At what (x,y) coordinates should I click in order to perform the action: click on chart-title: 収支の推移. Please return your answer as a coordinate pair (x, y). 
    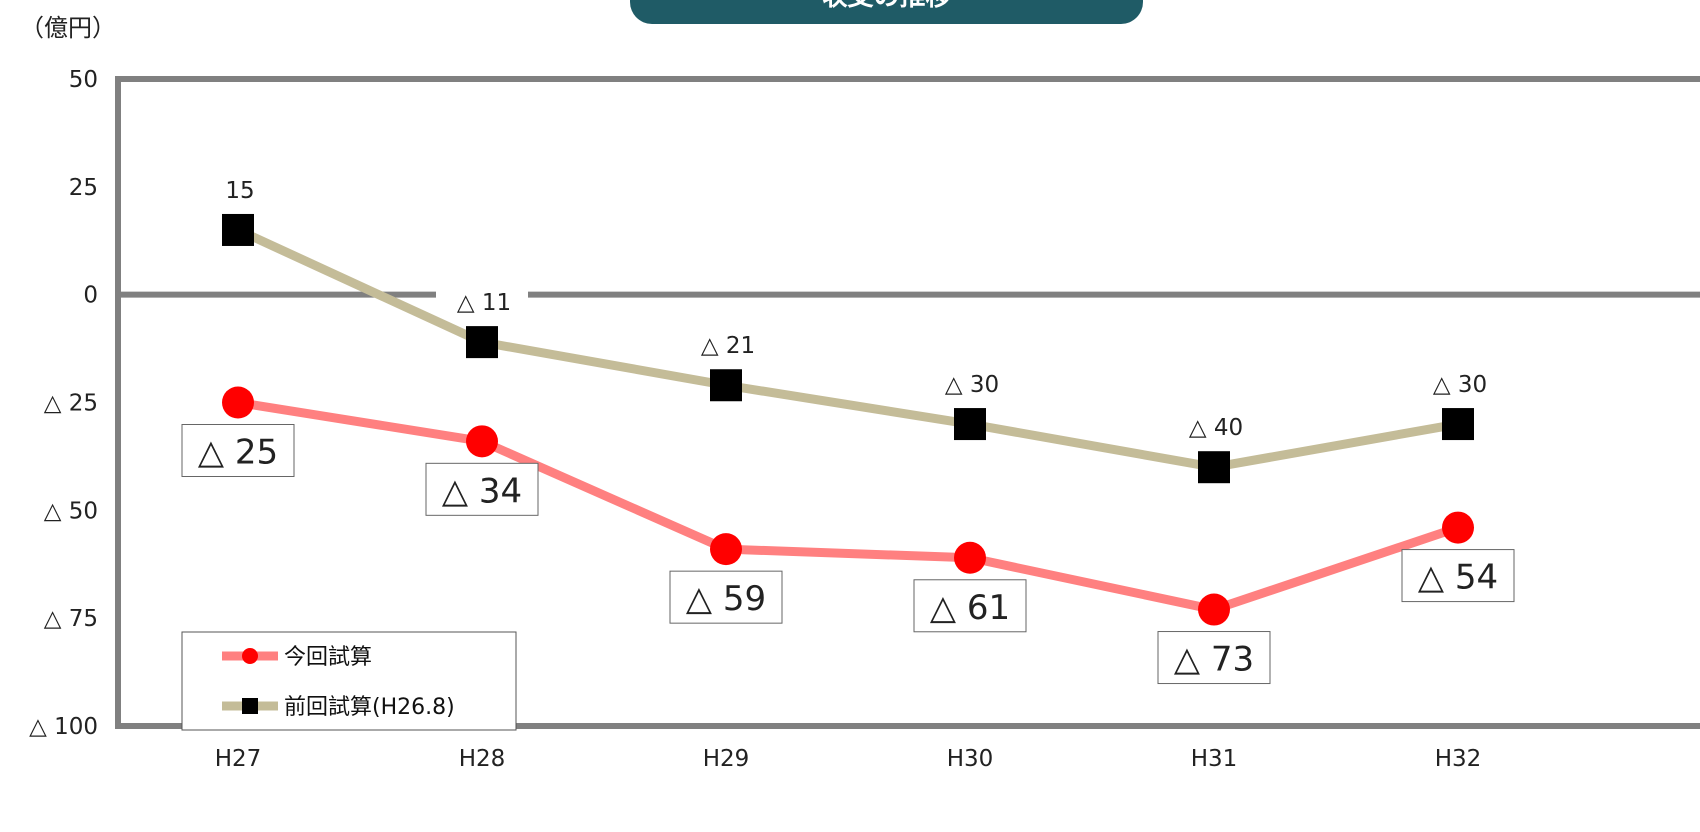
    Looking at the image, I should click on (886, 12).